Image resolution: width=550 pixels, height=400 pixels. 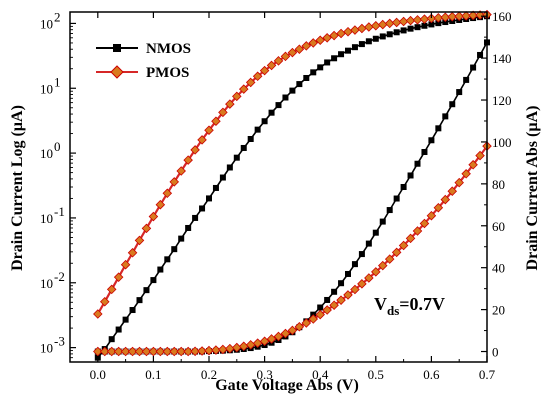 What do you see at coordinates (57, 16) in the screenshot?
I see `y-left-tick-exp-5: 2` at bounding box center [57, 16].